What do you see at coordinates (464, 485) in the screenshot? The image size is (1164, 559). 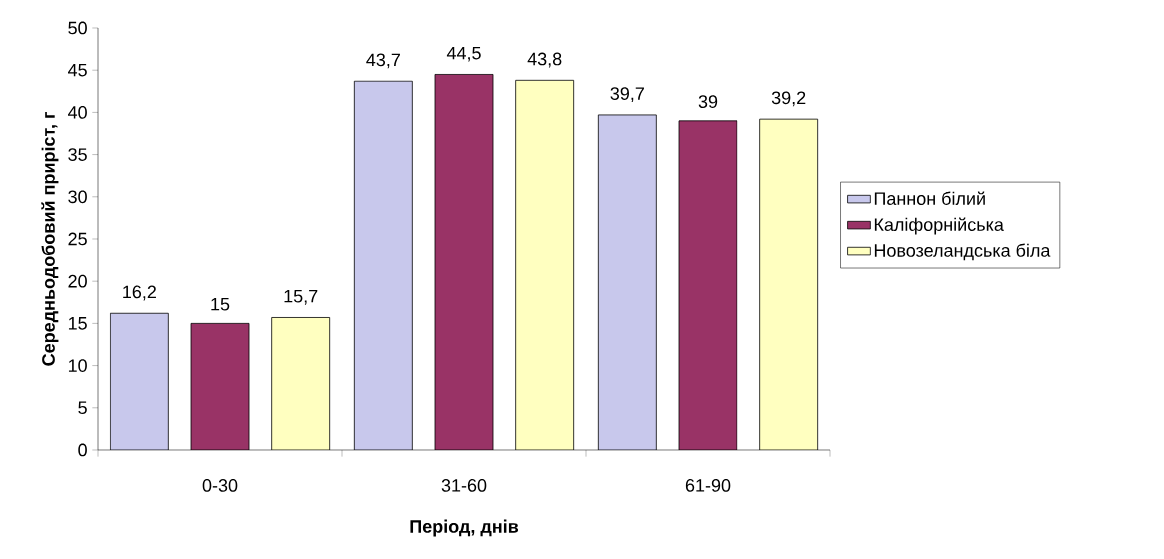 I see `x-tick-label: 31-60` at bounding box center [464, 485].